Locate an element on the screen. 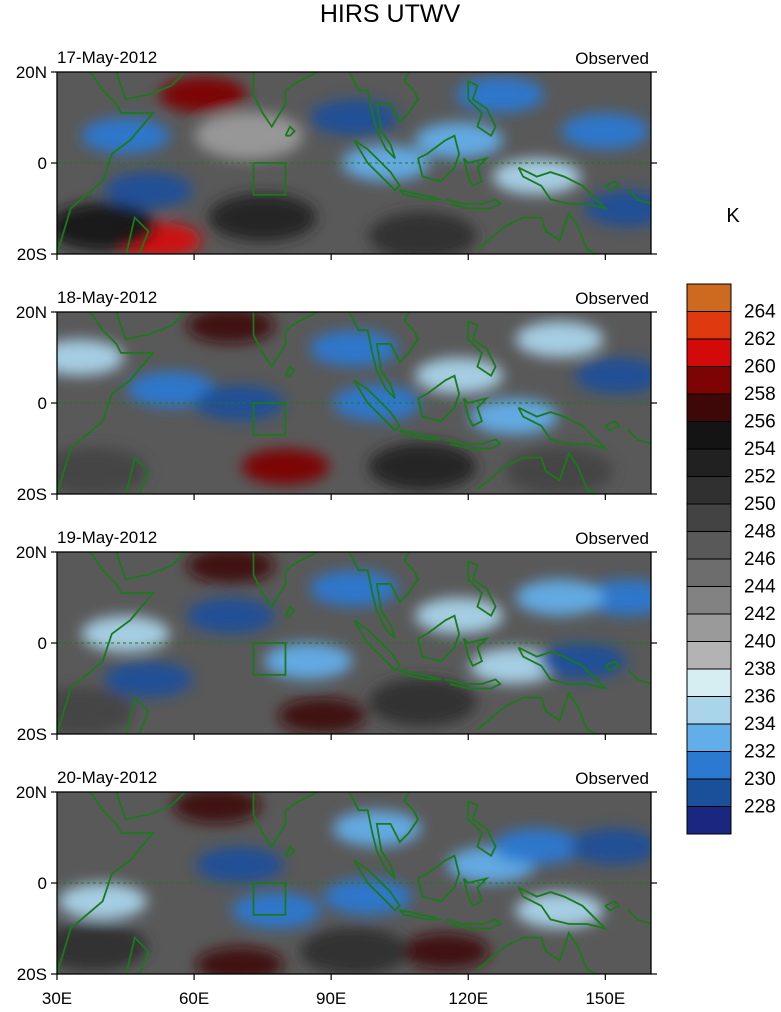 This screenshot has height=1012, width=781. coastlines is located at coordinates (354, 403).